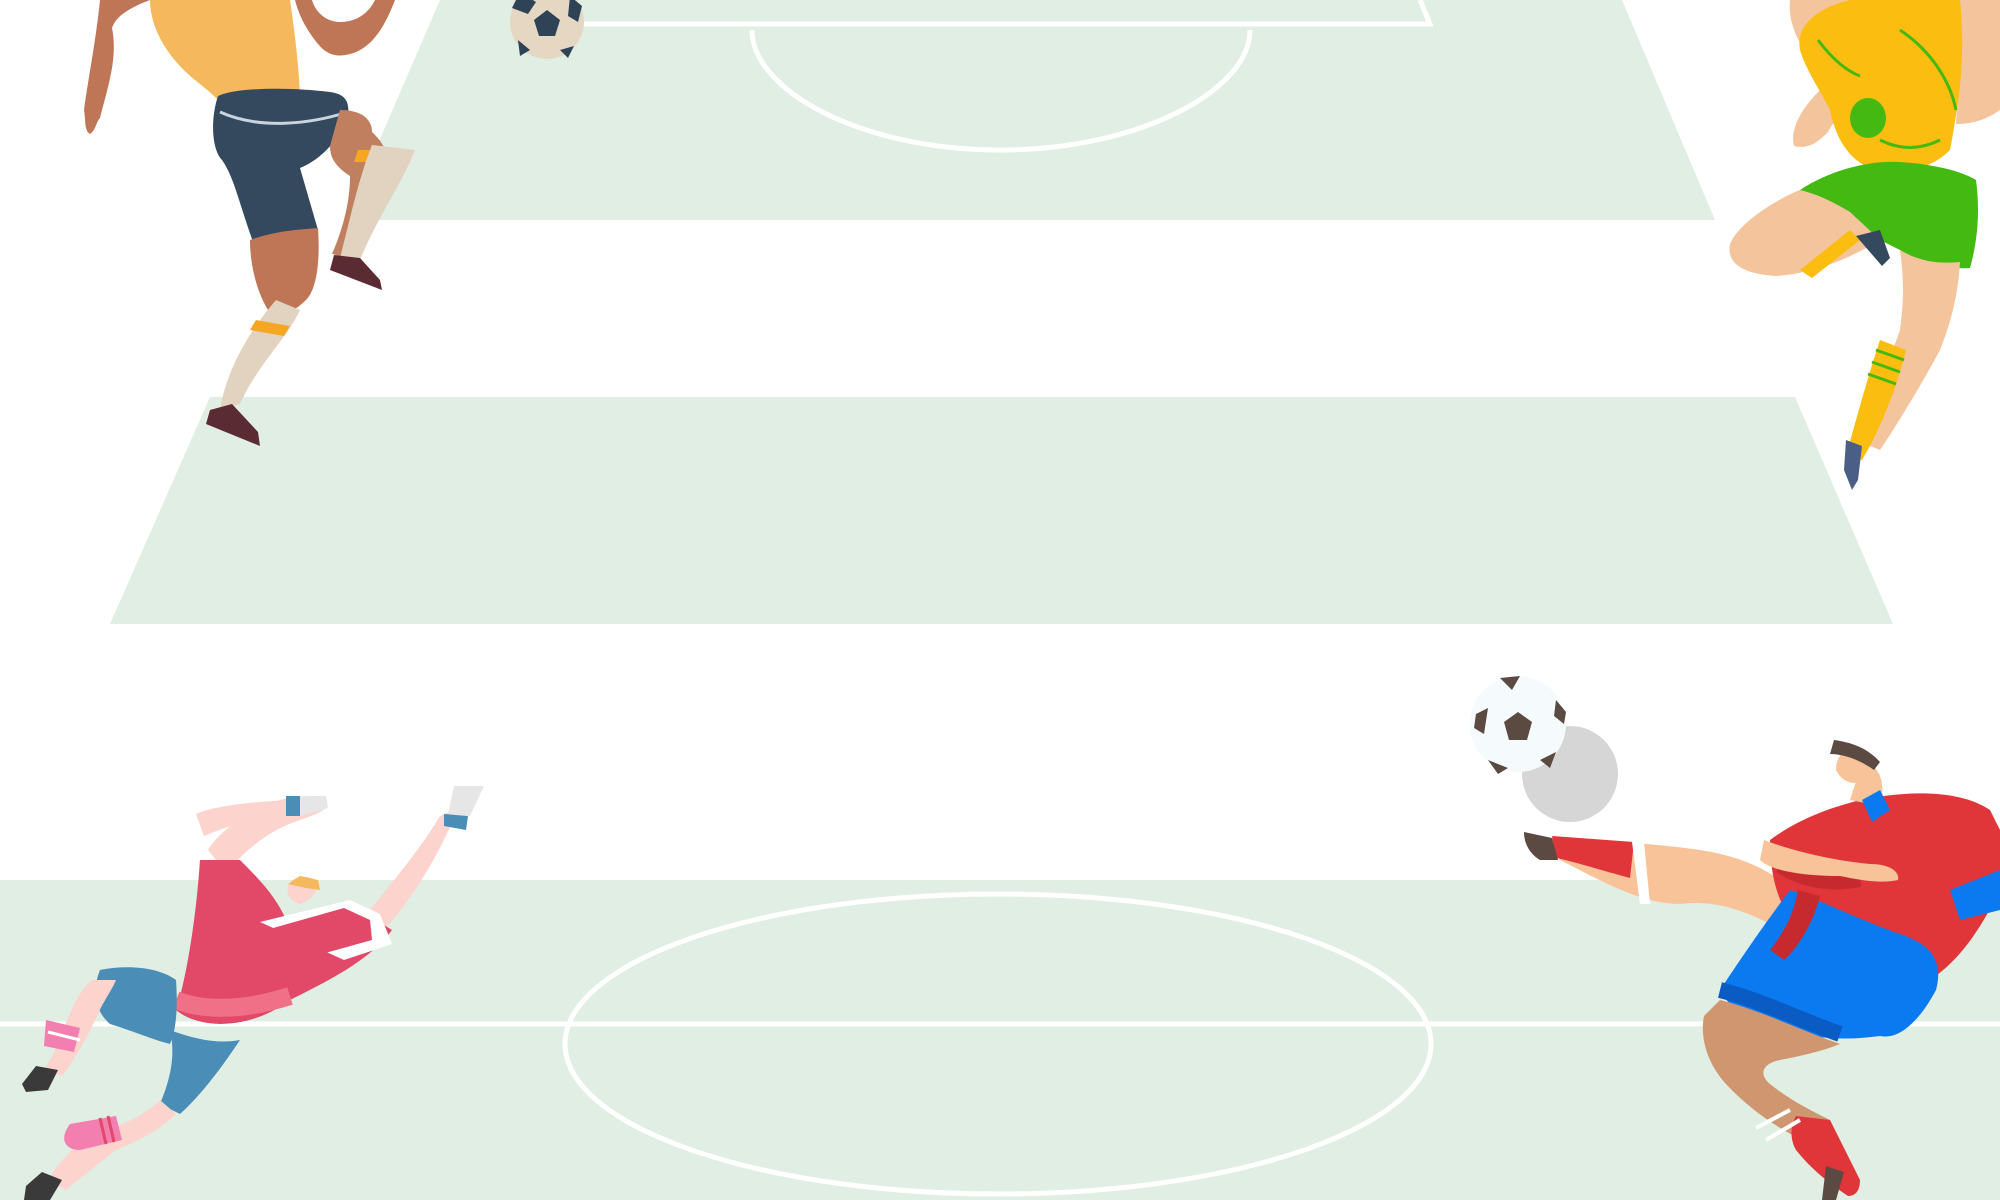 This screenshot has width=2000, height=1200. Describe the element at coordinates (1864, 245) in the screenshot. I see `player-top-right` at that location.